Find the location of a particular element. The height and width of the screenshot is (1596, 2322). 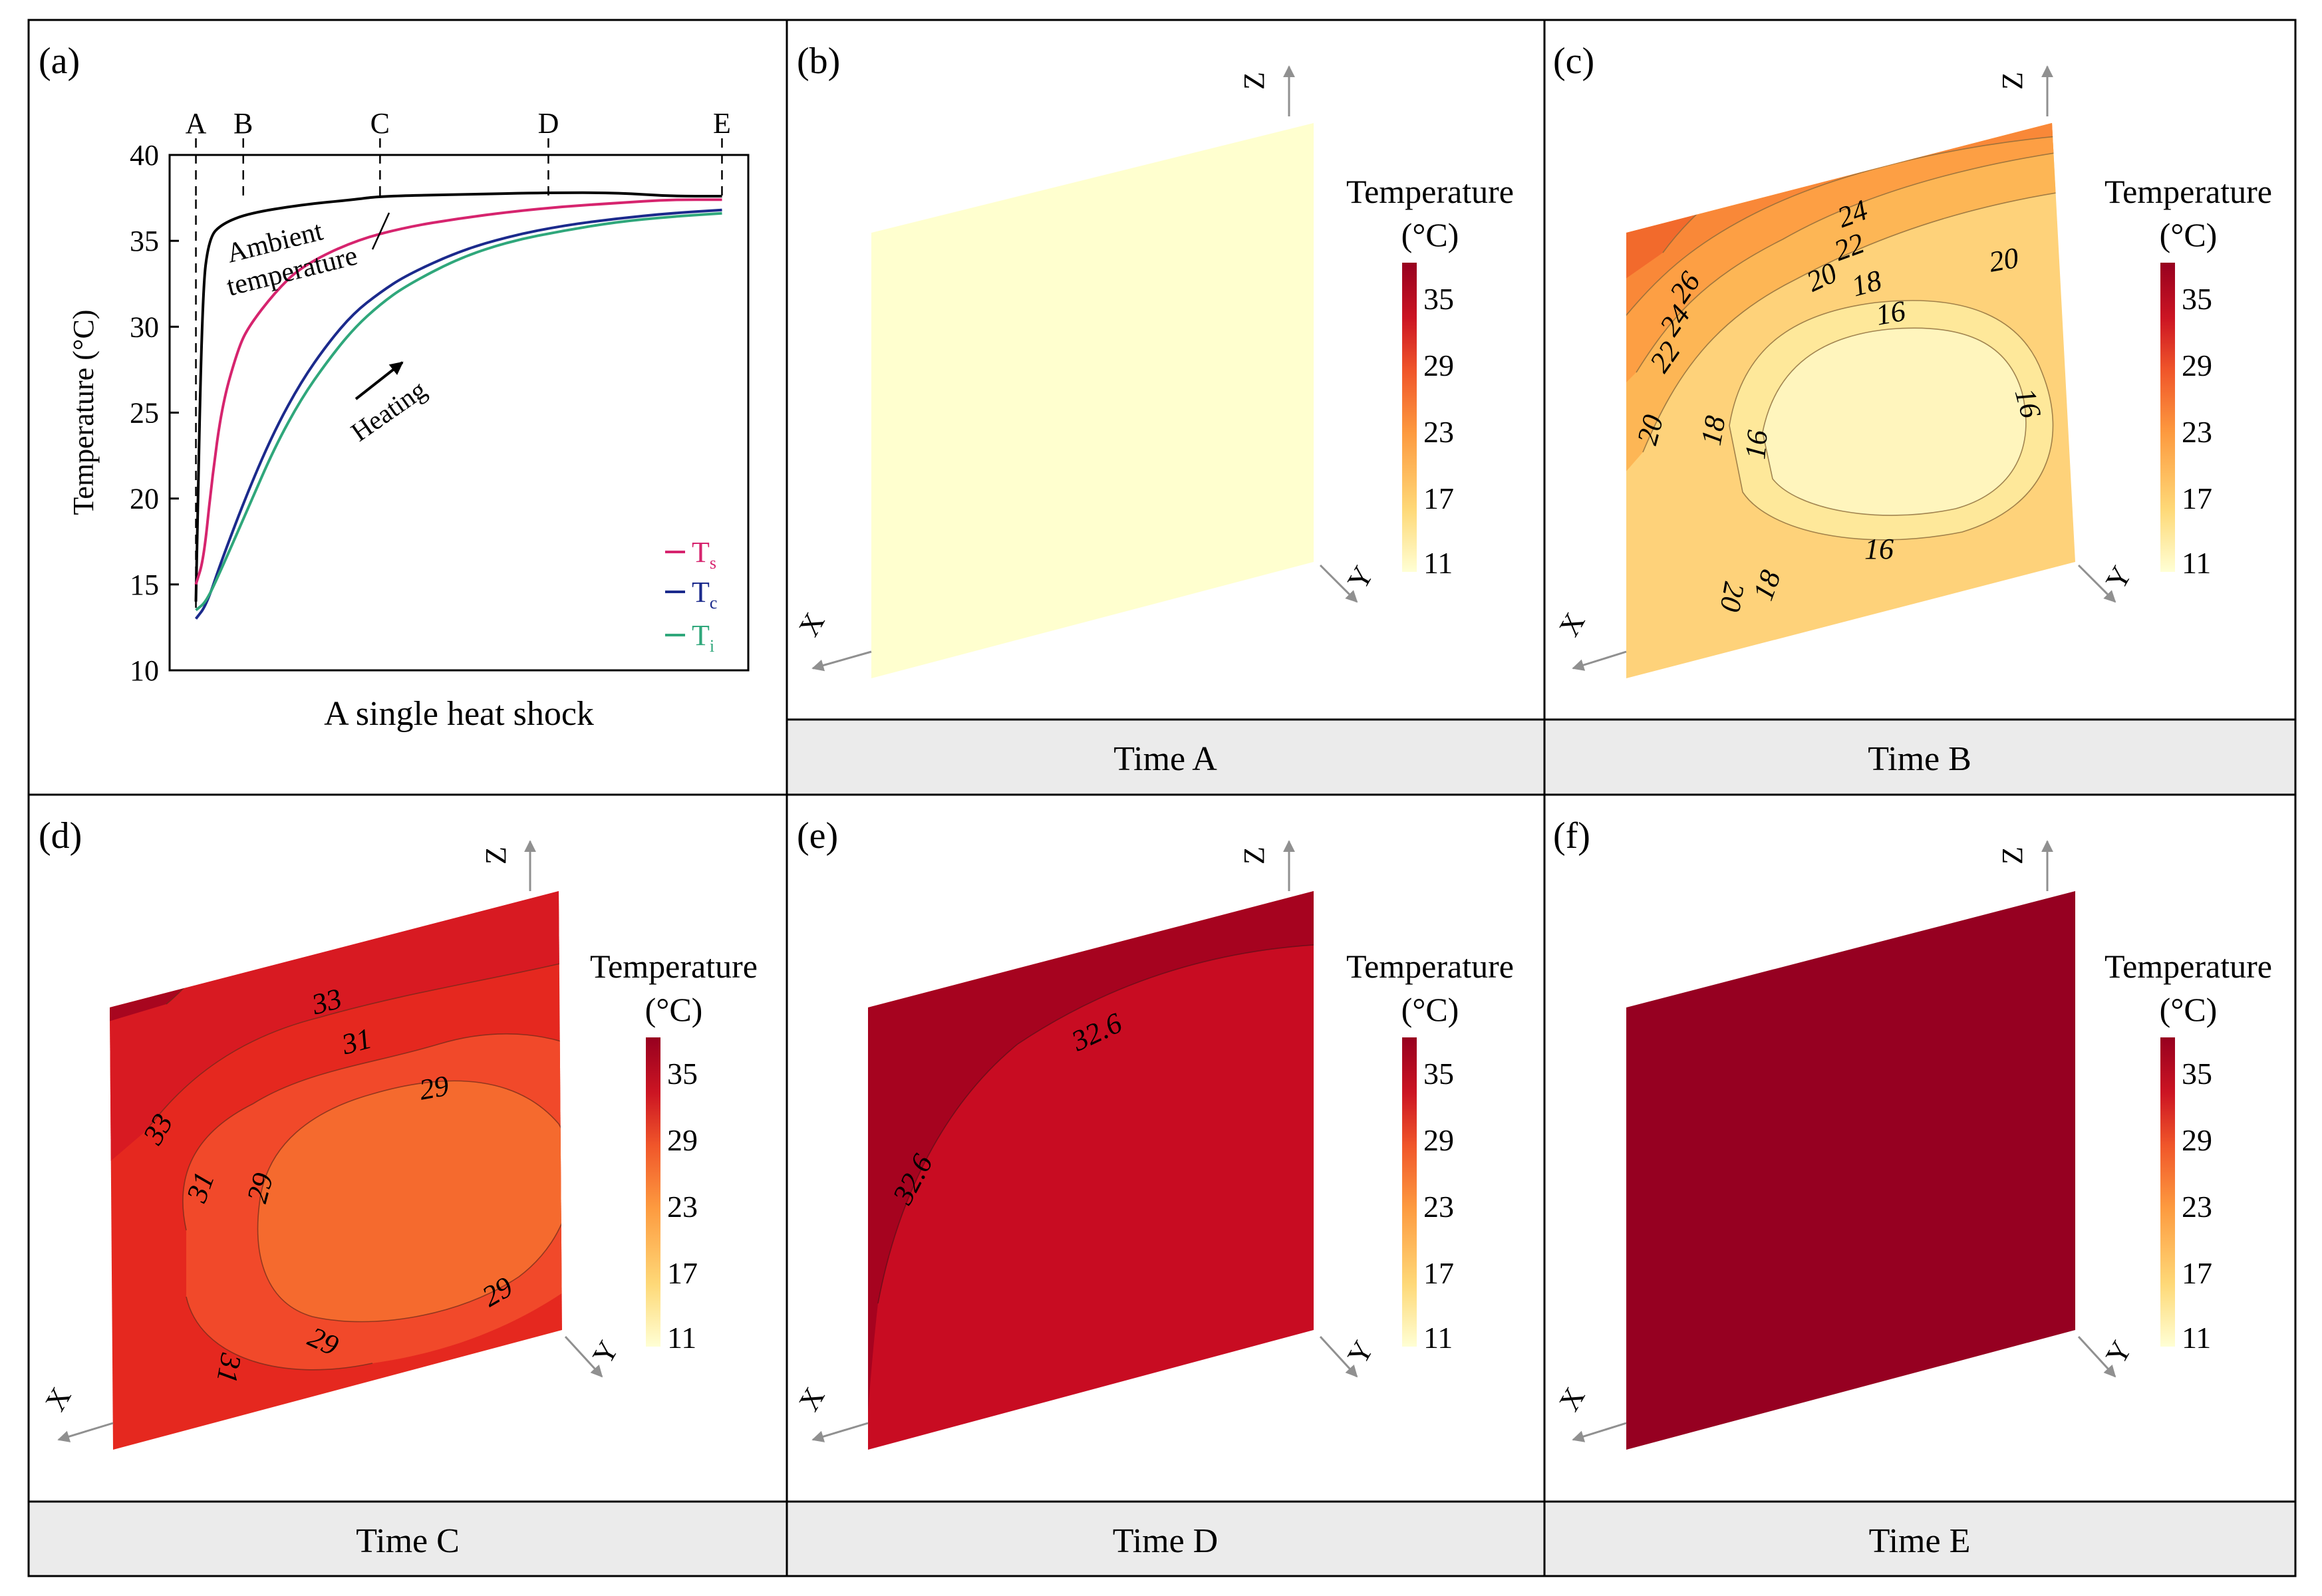

contour-label-c-14: 16 is located at coordinates (1879, 549).